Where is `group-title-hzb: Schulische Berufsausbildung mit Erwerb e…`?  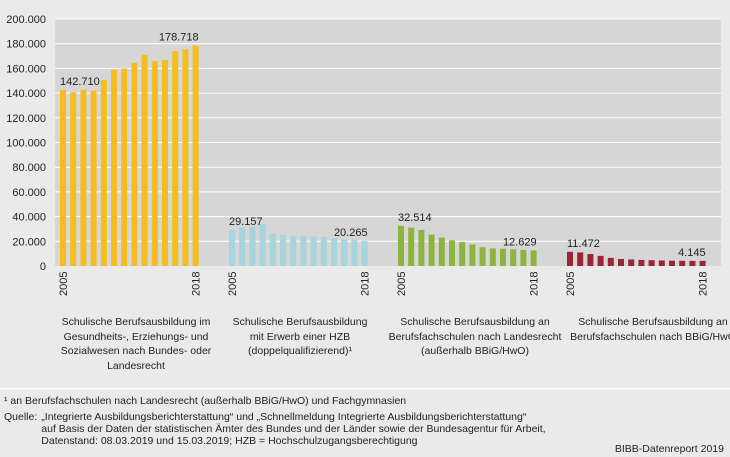 group-title-hzb: Schulische Berufsausbildung mit Erwerb e… is located at coordinates (300, 337).